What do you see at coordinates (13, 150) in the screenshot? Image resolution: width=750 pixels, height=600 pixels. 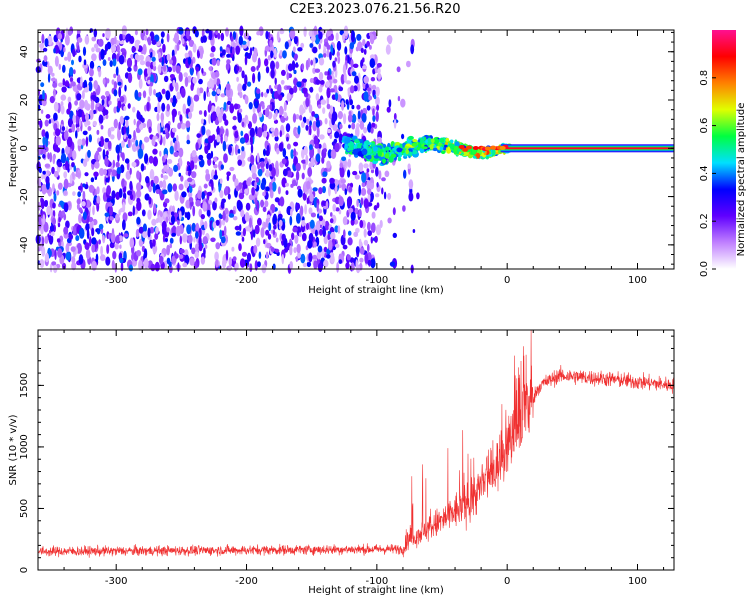 I see `spectrogram-y-label: Frequency (Hz)` at bounding box center [13, 150].